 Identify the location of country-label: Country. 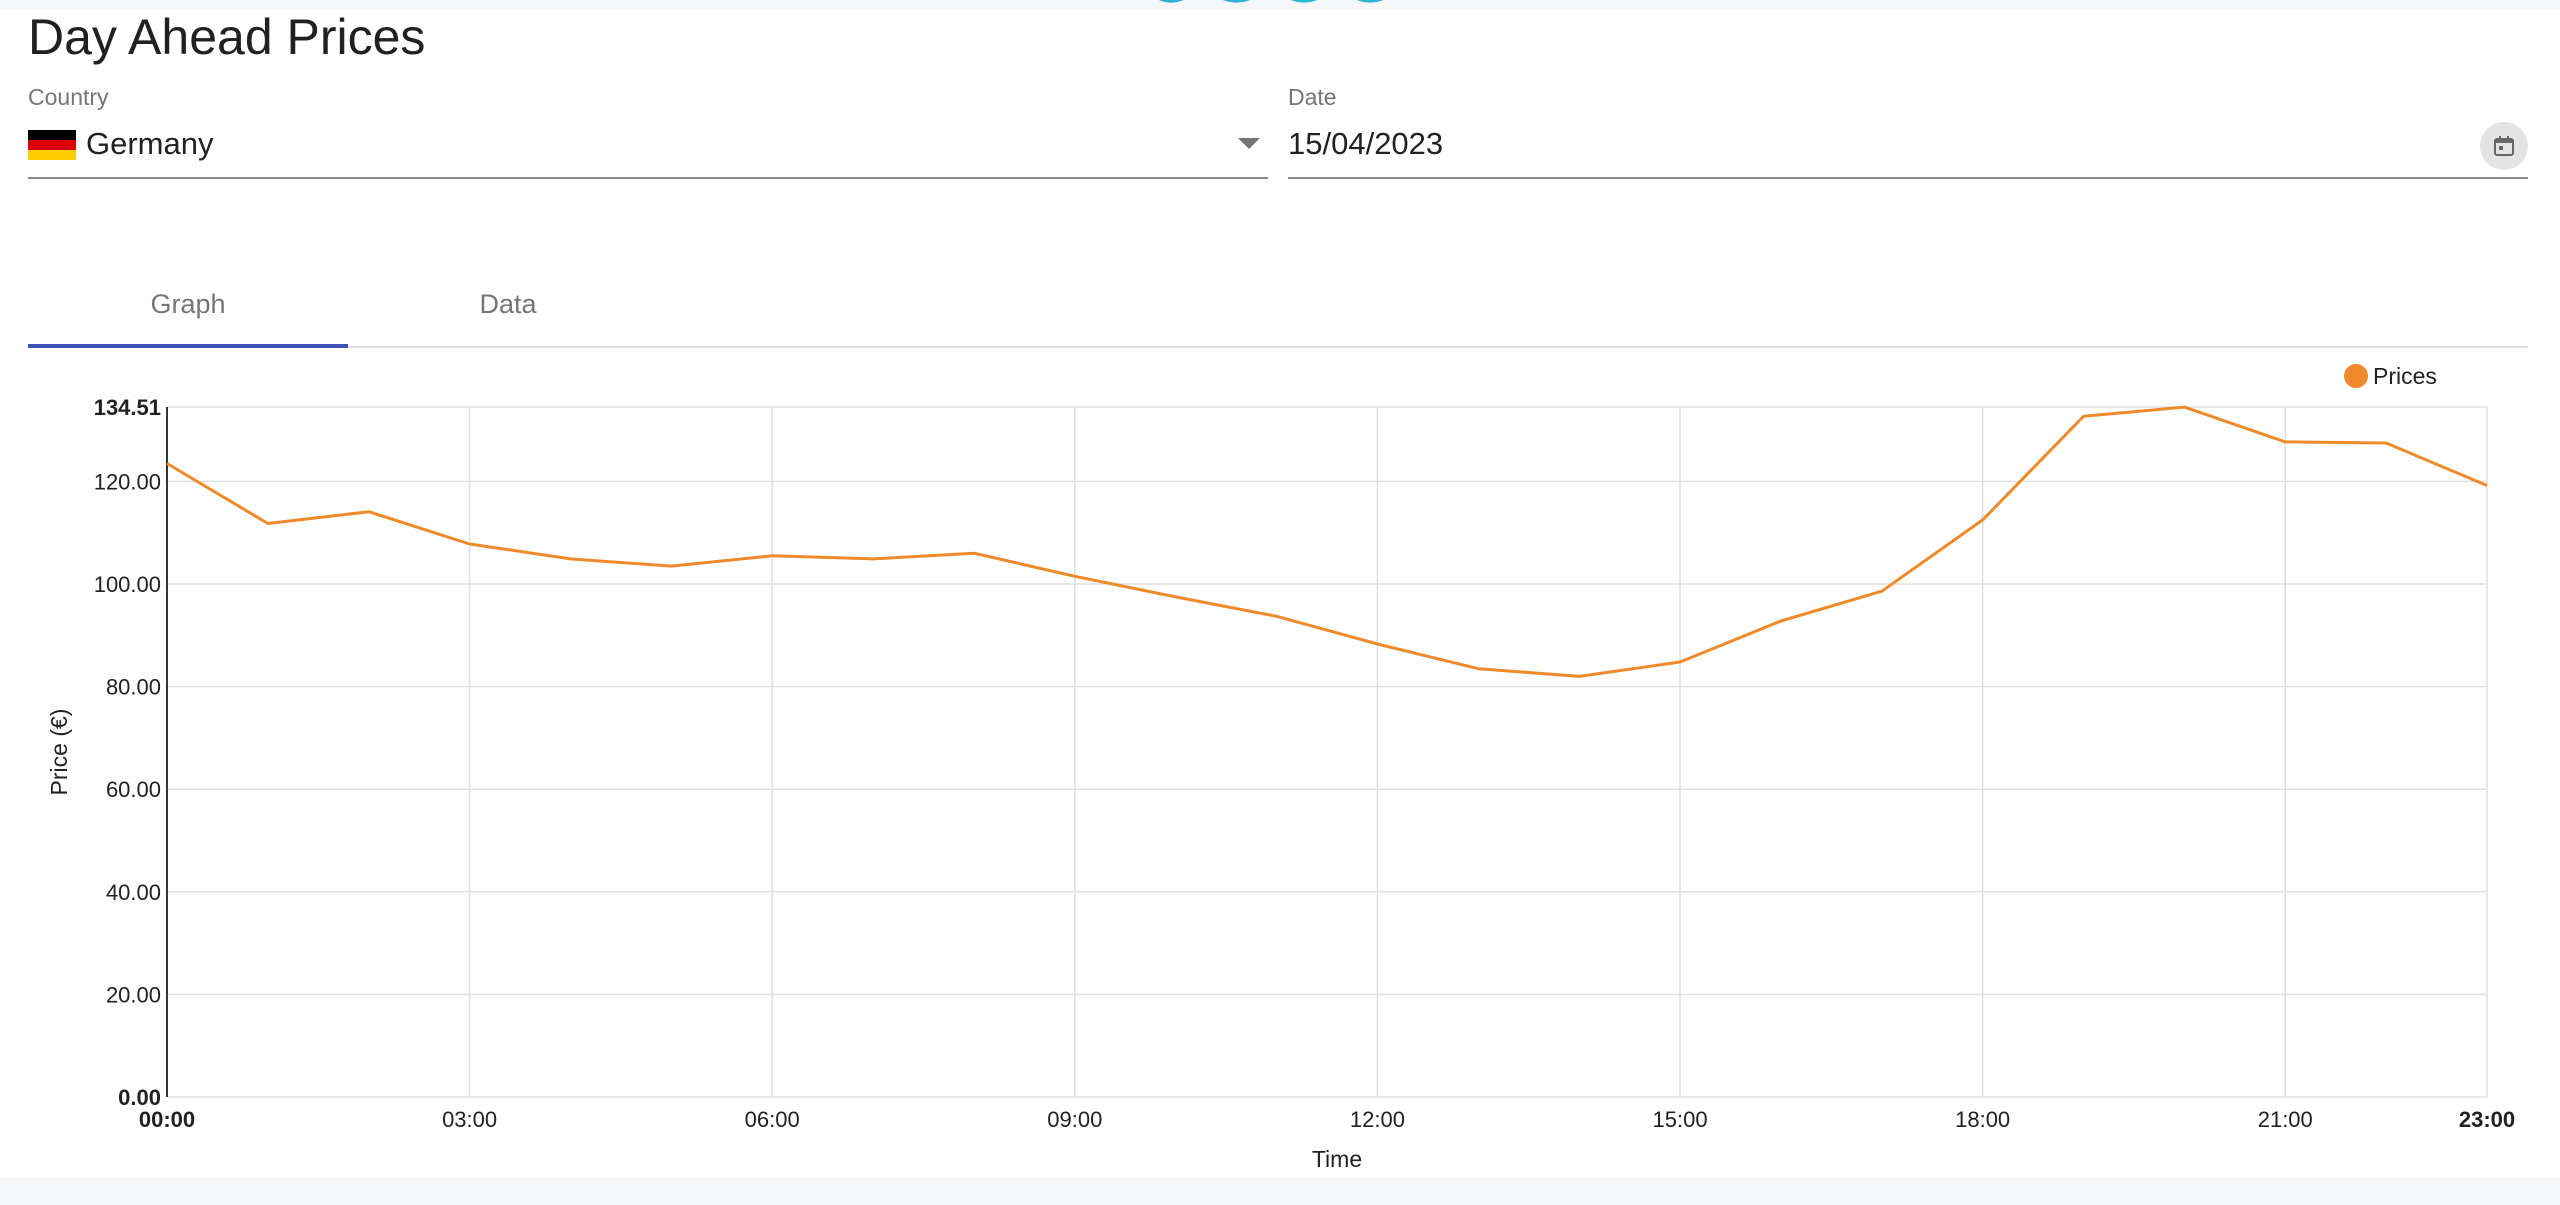
(68, 97).